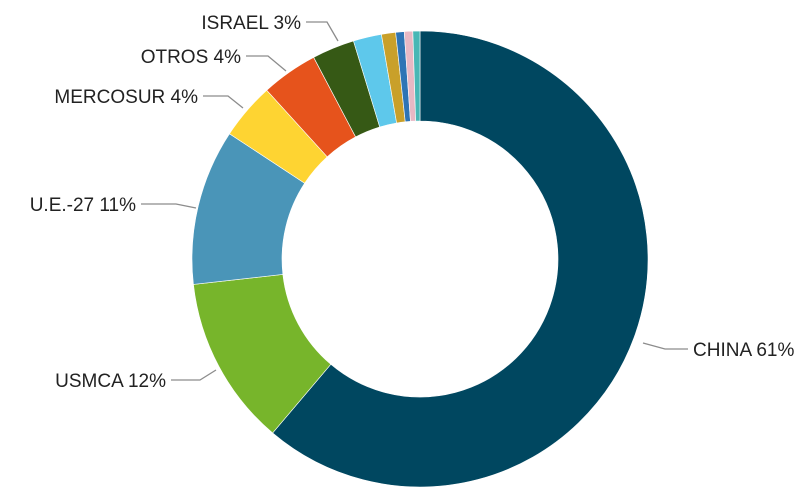  I want to click on label-israel: ISRAEL 3%, so click(251, 23).